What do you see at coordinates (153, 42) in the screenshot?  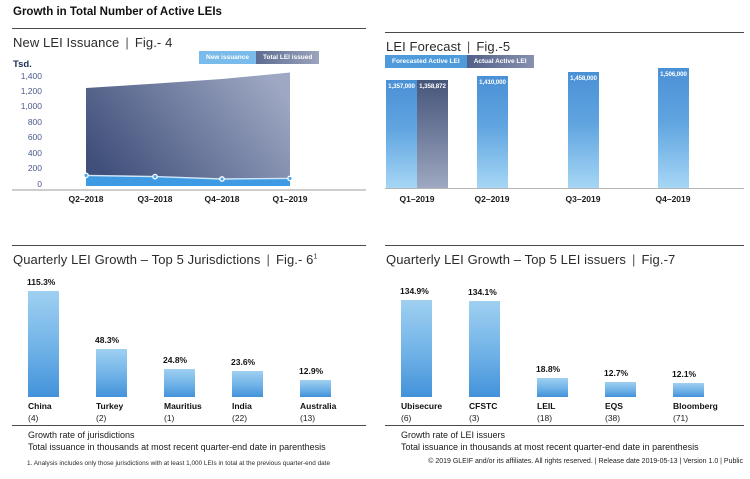 I see `fig4-fig-label: Fig.- 4` at bounding box center [153, 42].